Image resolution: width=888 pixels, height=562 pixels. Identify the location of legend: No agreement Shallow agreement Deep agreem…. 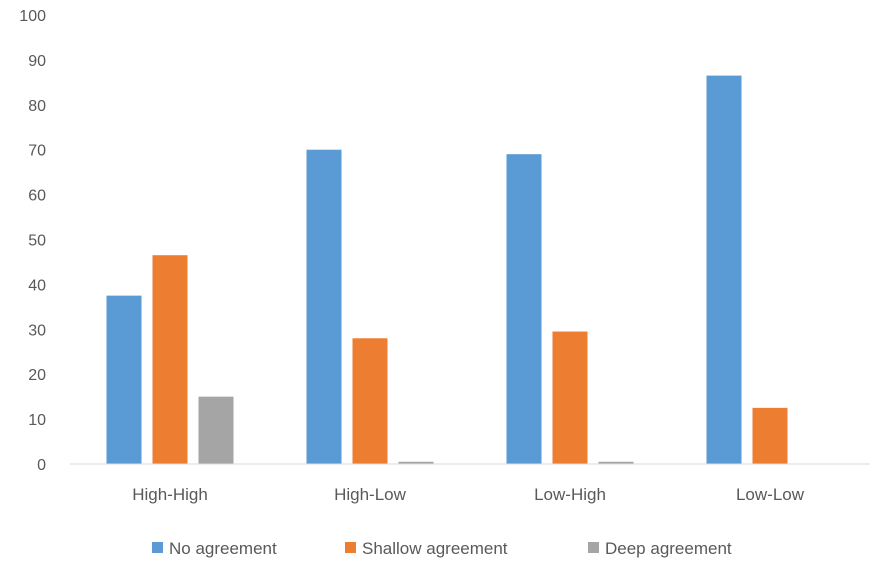
(442, 548).